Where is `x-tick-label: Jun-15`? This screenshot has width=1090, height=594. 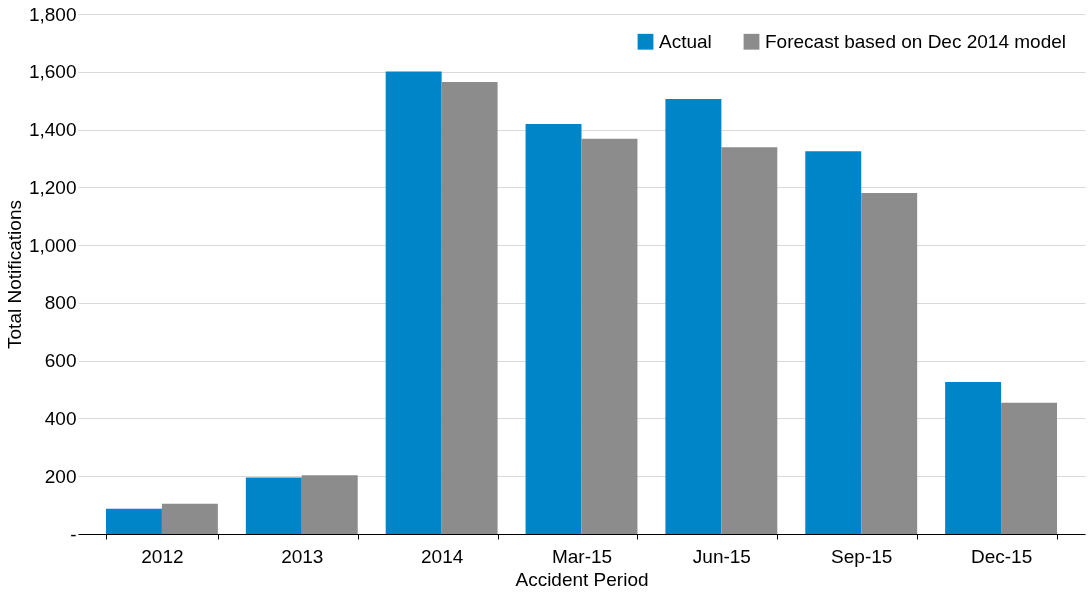 x-tick-label: Jun-15 is located at coordinates (721, 556).